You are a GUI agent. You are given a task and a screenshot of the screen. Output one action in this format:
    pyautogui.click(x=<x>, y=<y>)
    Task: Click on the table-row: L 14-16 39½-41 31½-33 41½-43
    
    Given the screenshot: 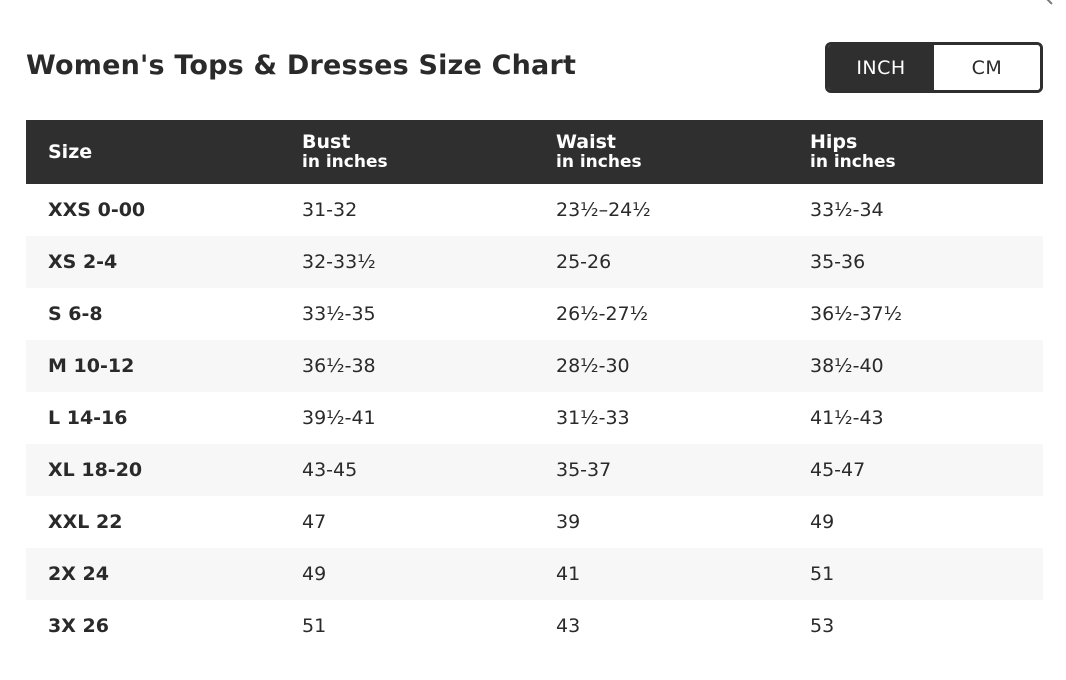 What is the action you would take?
    pyautogui.click(x=534, y=418)
    